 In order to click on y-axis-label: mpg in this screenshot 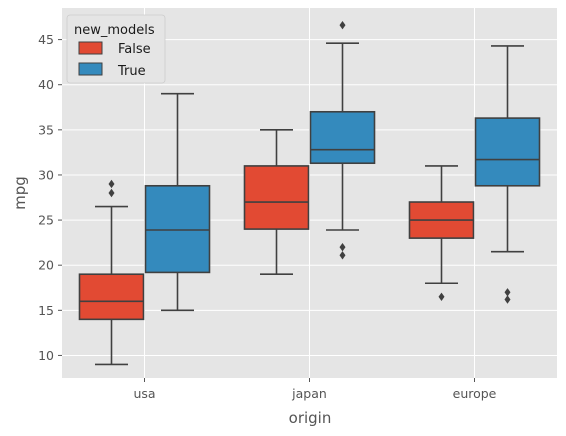, I will do `click(20, 193)`.